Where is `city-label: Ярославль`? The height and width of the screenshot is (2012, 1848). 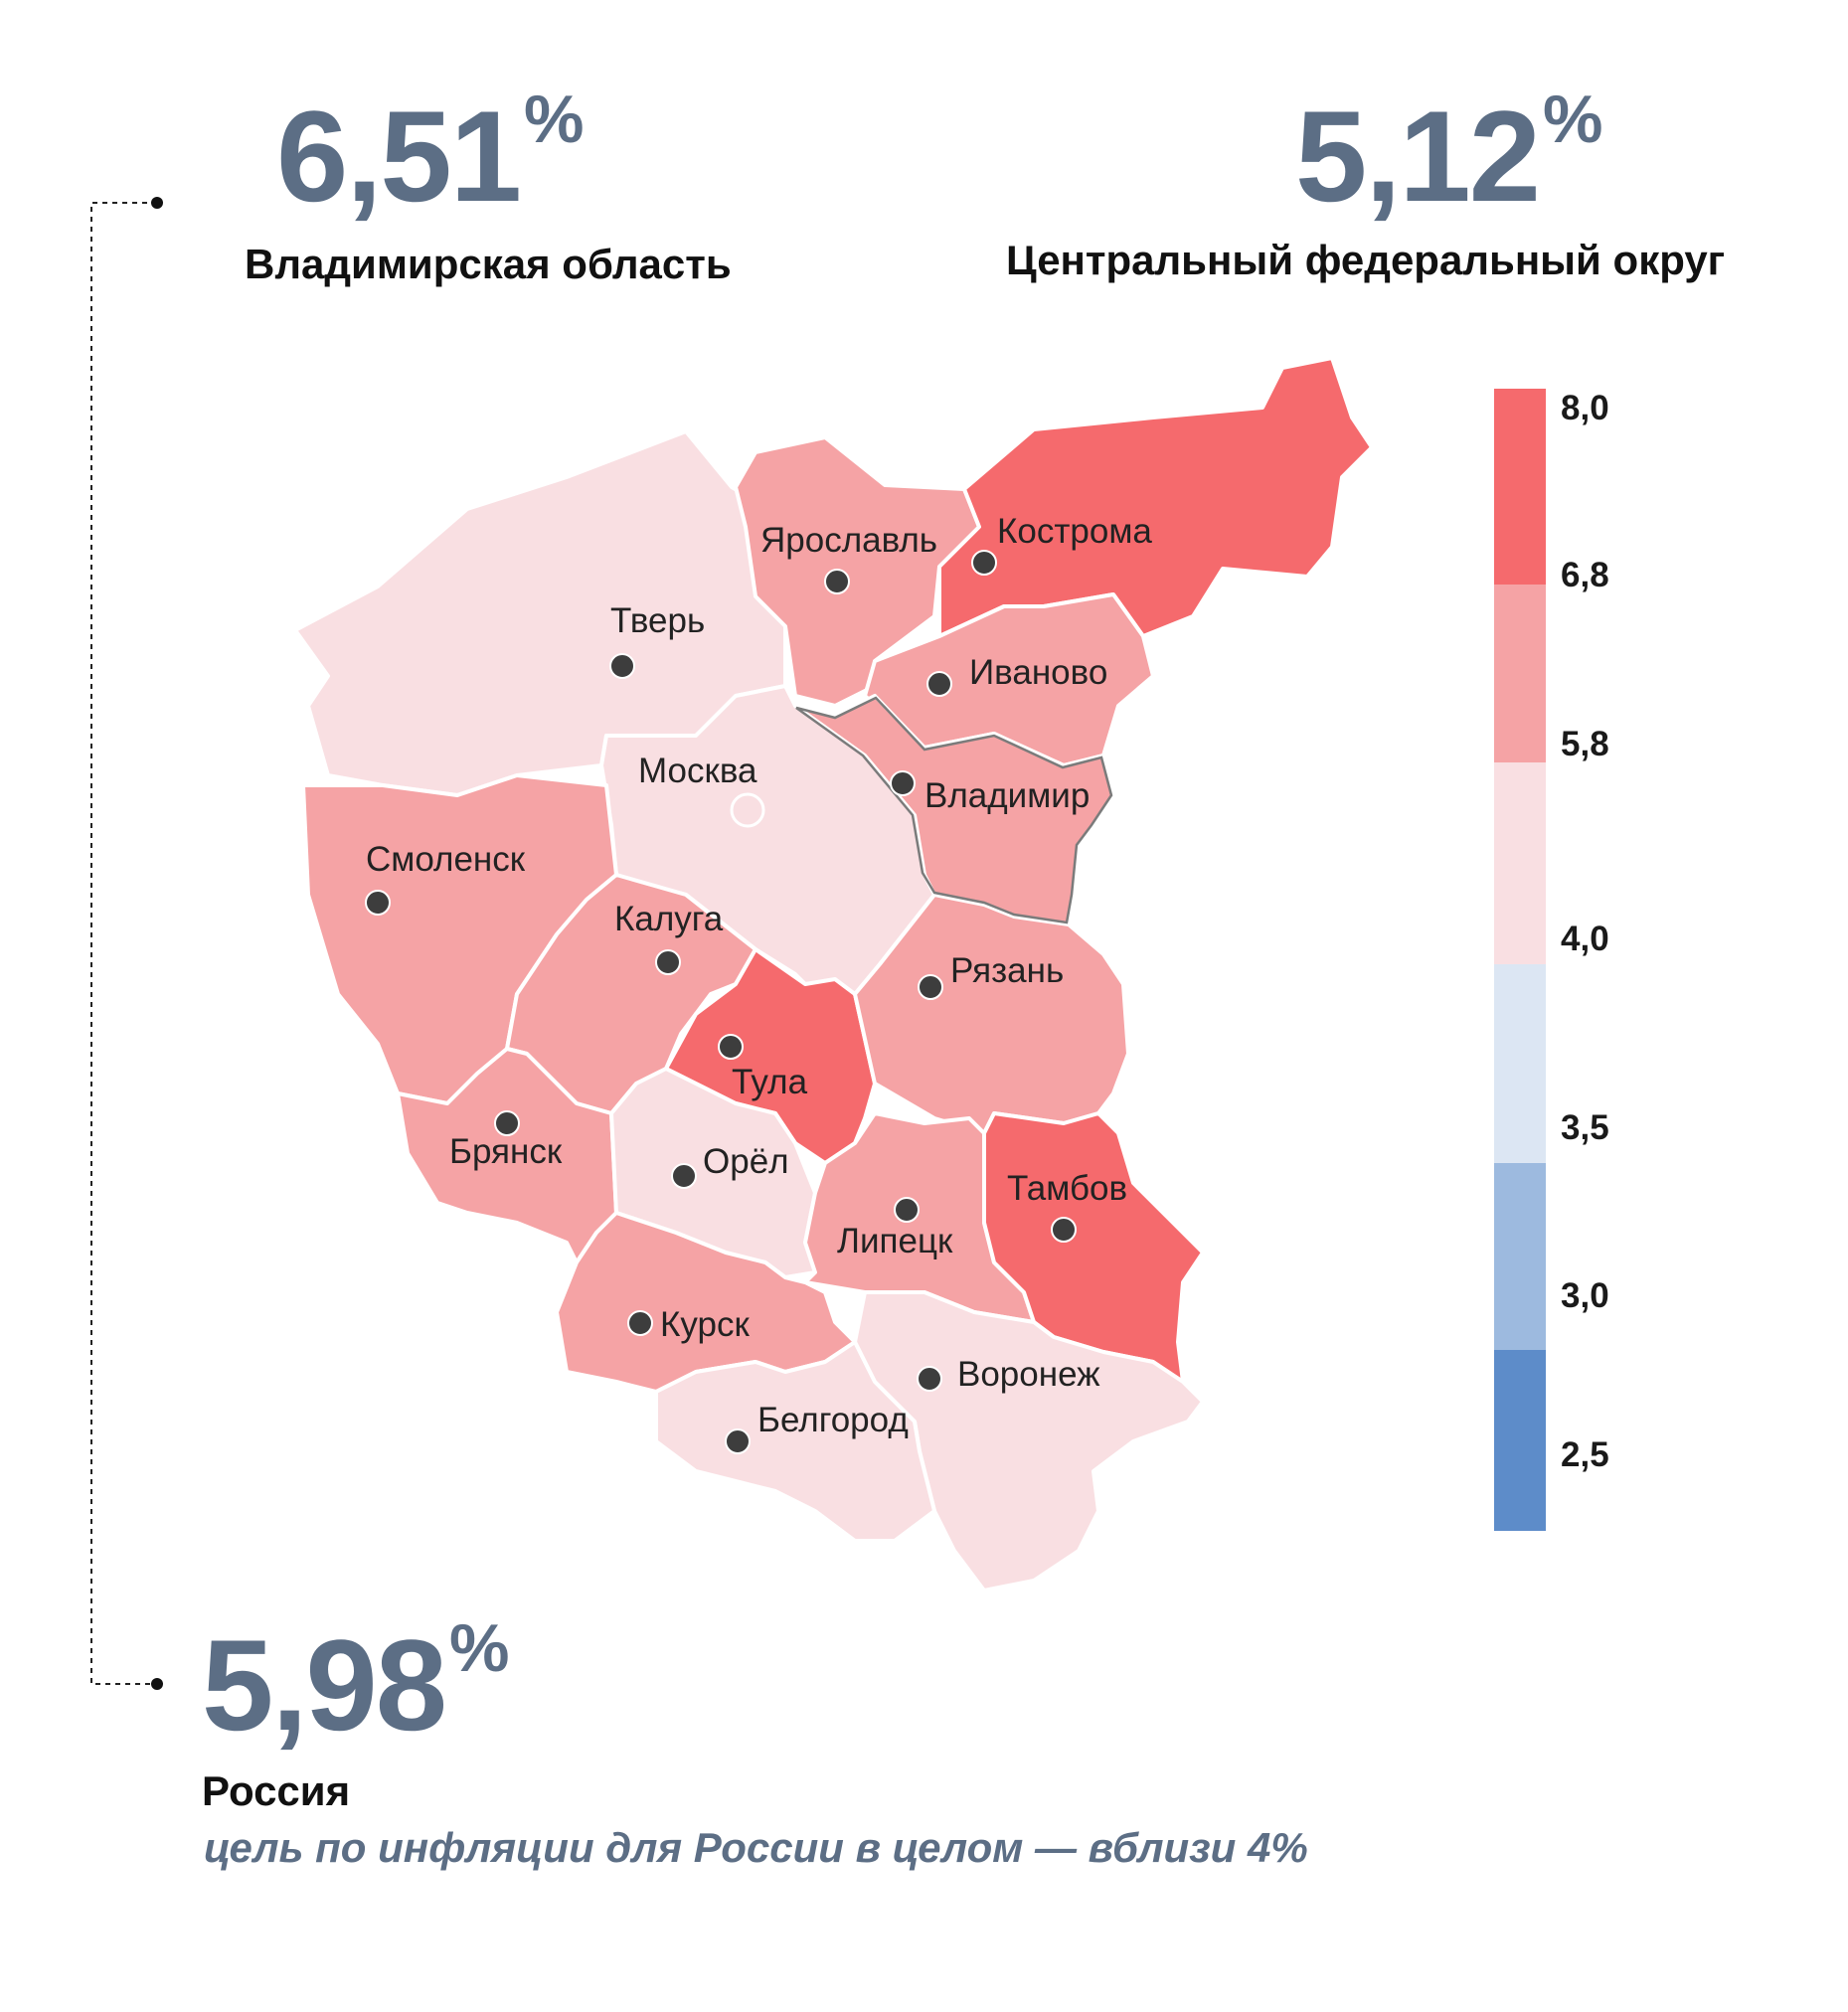 city-label: Ярославль is located at coordinates (848, 540).